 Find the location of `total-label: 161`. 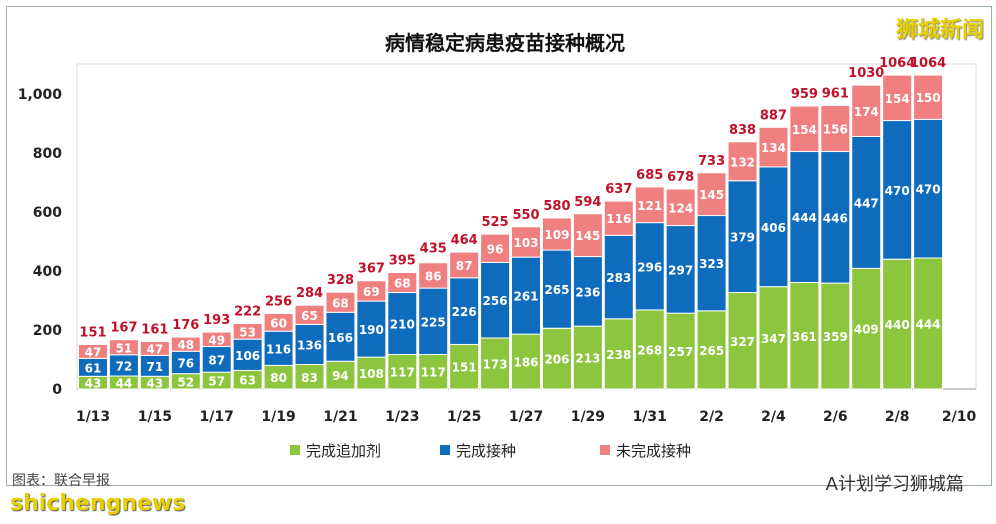

total-label: 161 is located at coordinates (154, 330).